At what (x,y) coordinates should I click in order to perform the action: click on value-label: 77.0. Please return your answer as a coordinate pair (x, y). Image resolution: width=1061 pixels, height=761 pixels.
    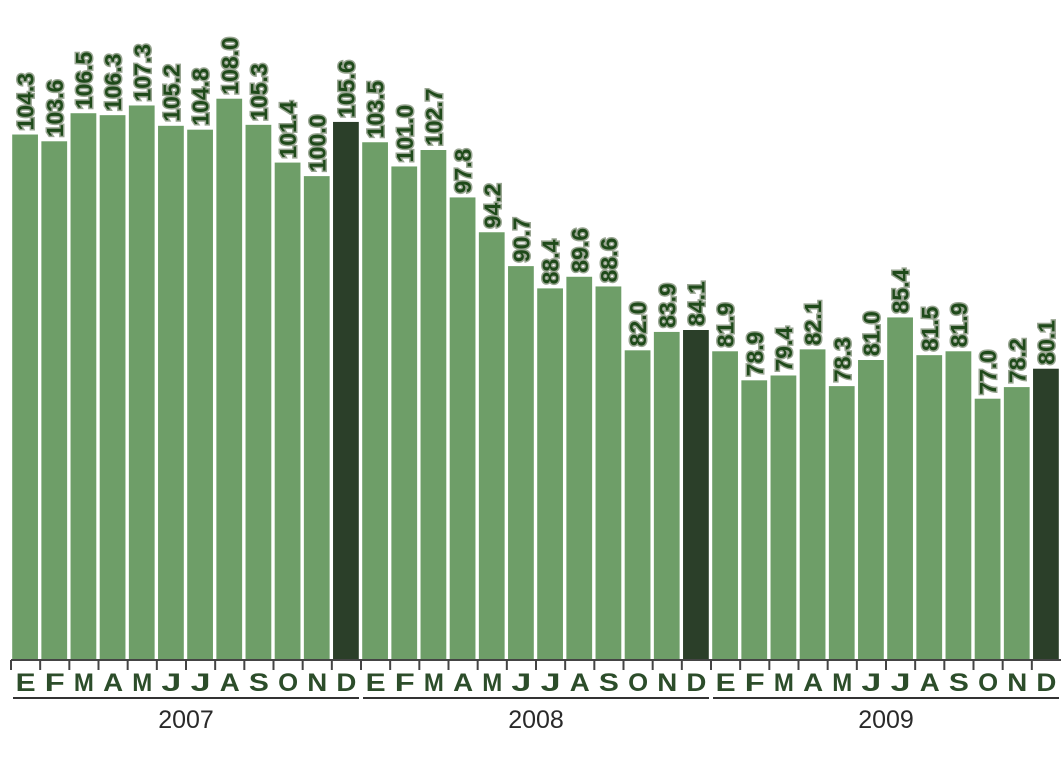
    Looking at the image, I should click on (988, 372).